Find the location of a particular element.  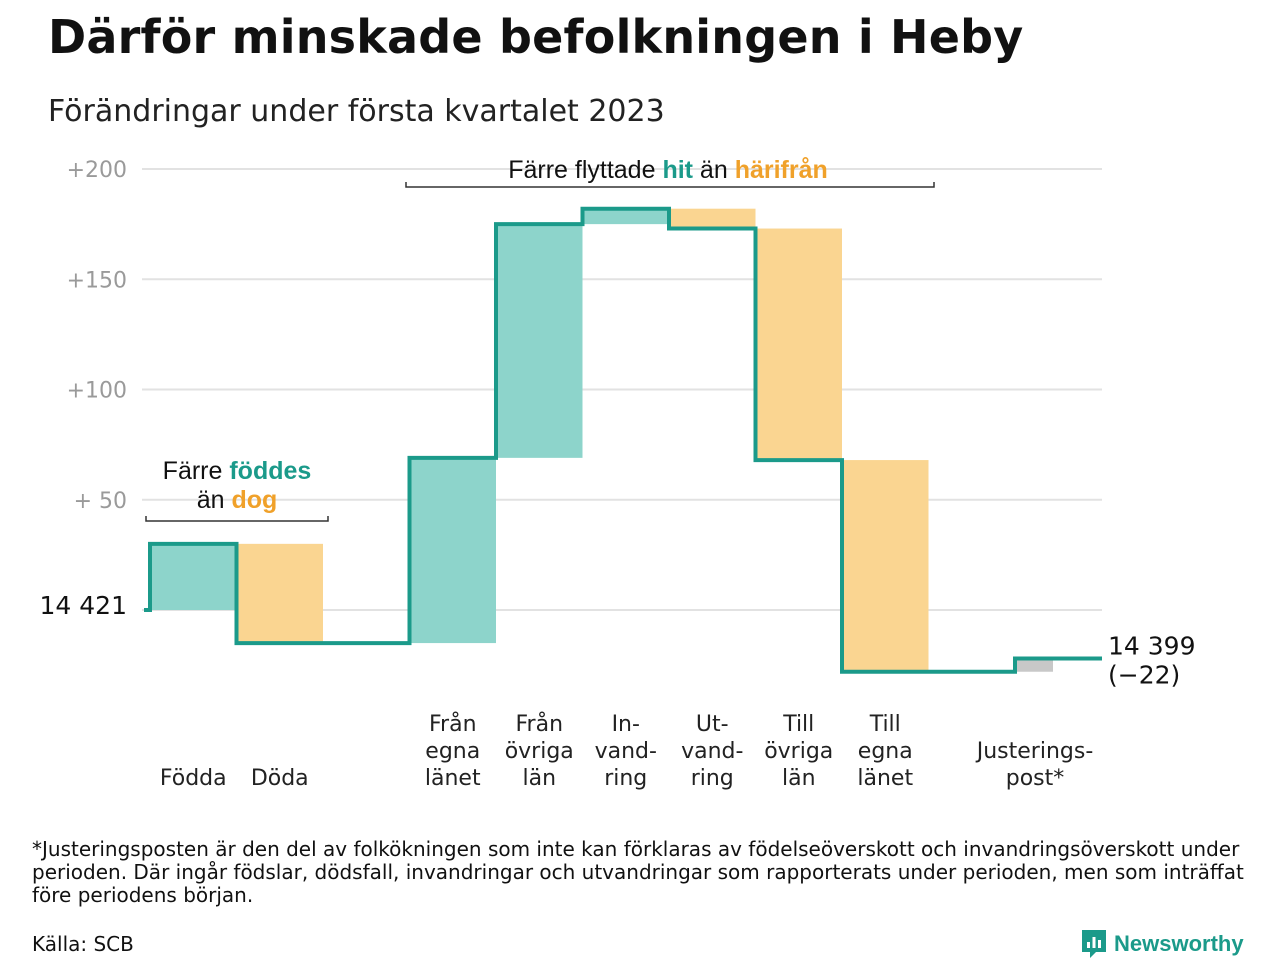

category-label-fran_egna: Från is located at coordinates (453, 724).